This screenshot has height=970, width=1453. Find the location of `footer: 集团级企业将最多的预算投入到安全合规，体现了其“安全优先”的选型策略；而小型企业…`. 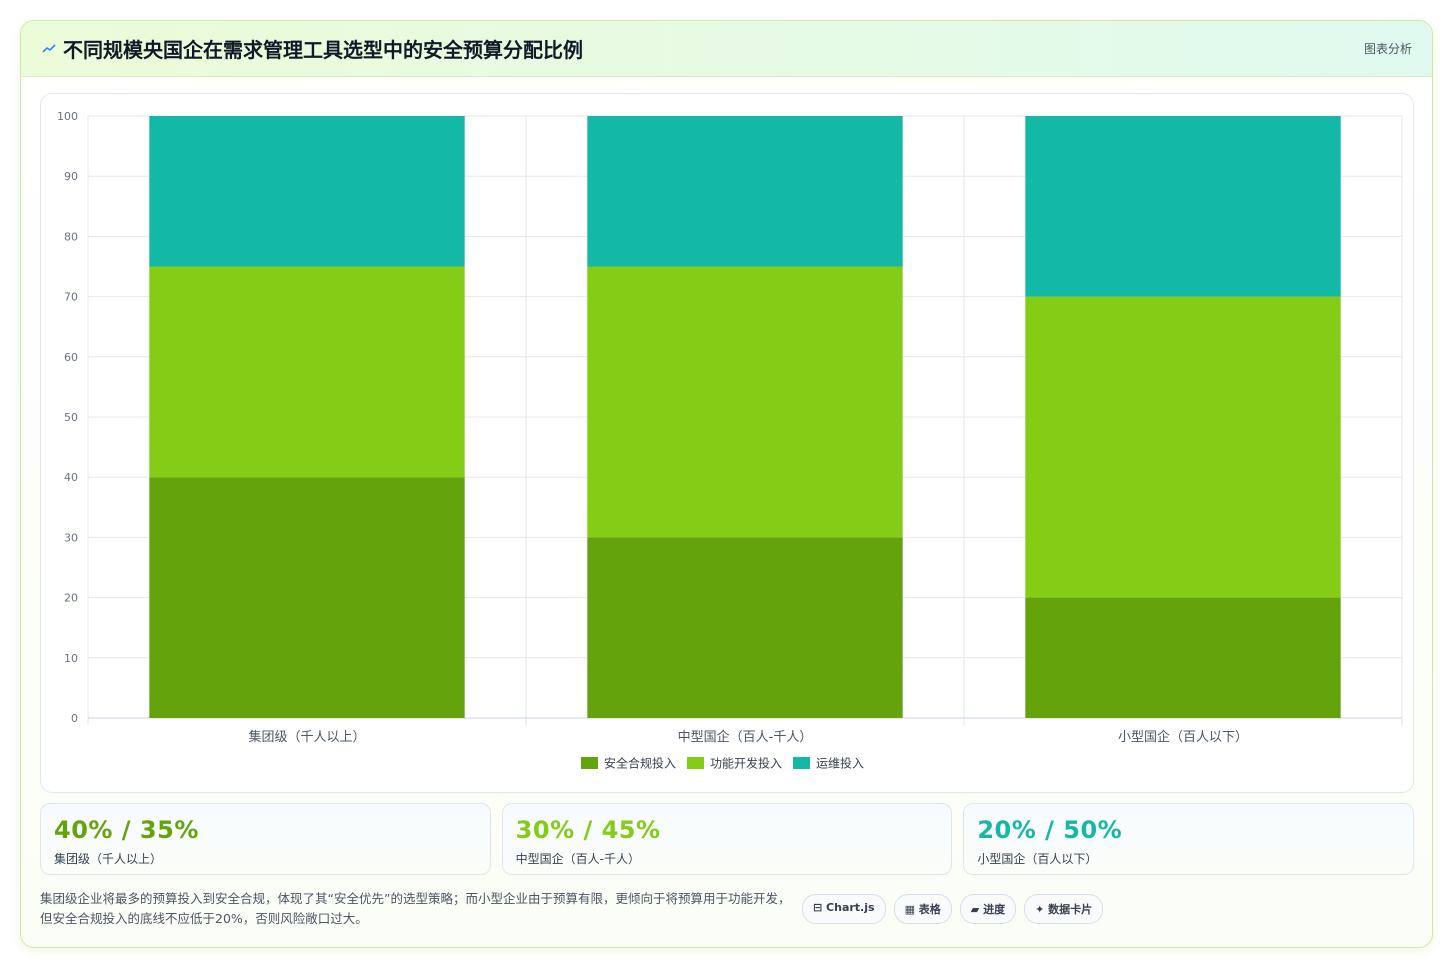

footer: 集团级企业将最多的预算投入到安全合规，体现了其“安全优先”的选型策略；而小型企业… is located at coordinates (727, 909).